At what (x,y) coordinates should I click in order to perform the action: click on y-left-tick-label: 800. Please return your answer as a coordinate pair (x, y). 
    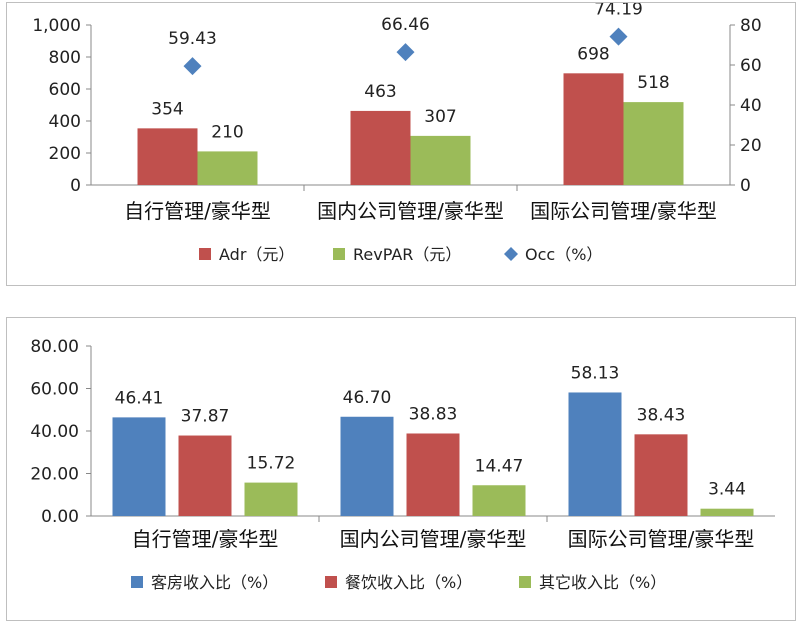
    Looking at the image, I should click on (65, 58).